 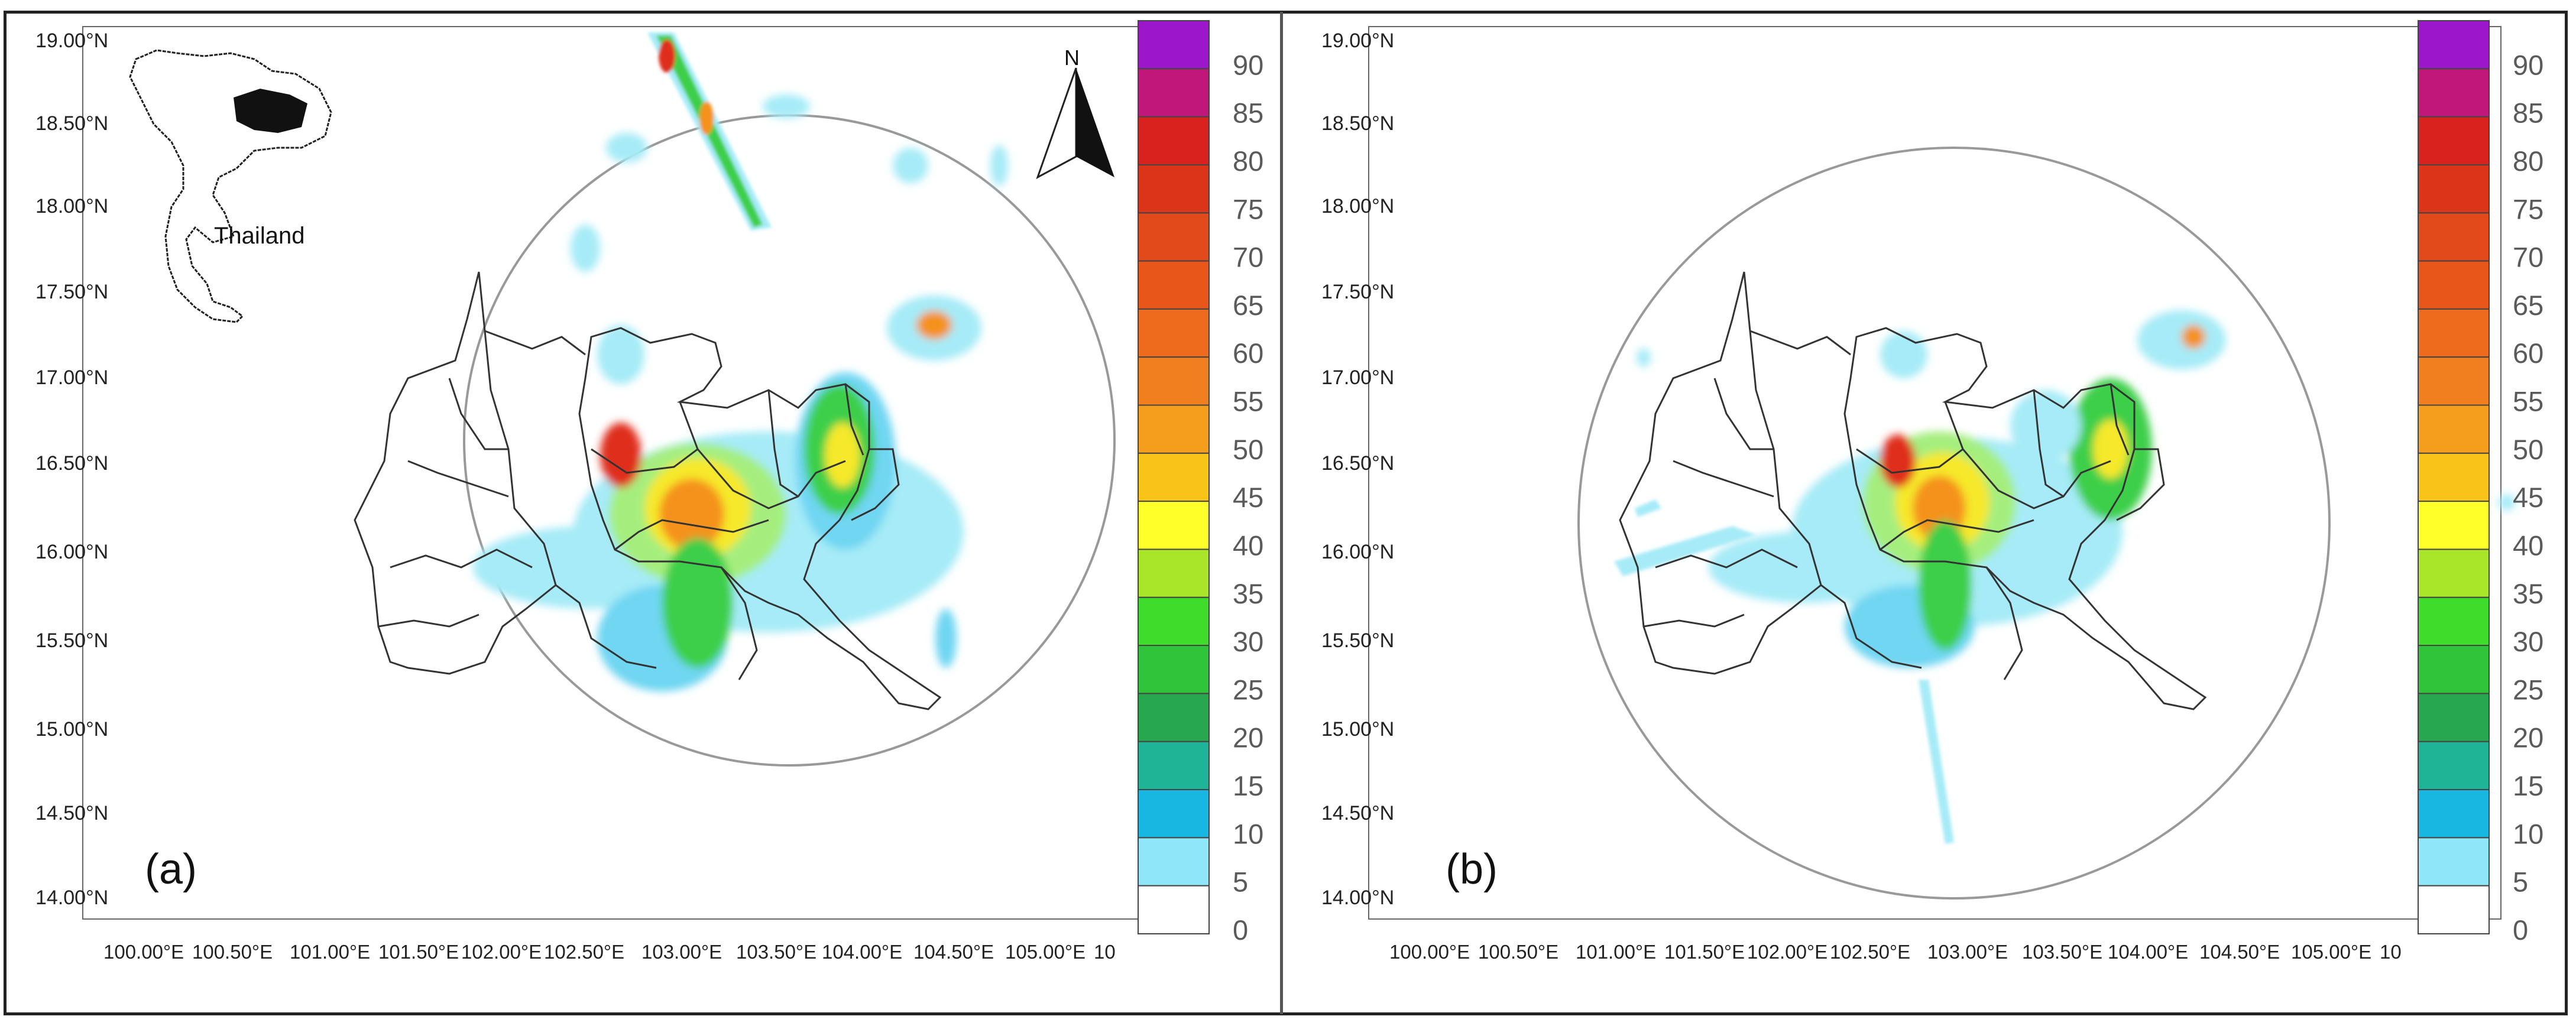 What do you see at coordinates (71, 123) in the screenshot?
I see `lat-tick: 18.50°N` at bounding box center [71, 123].